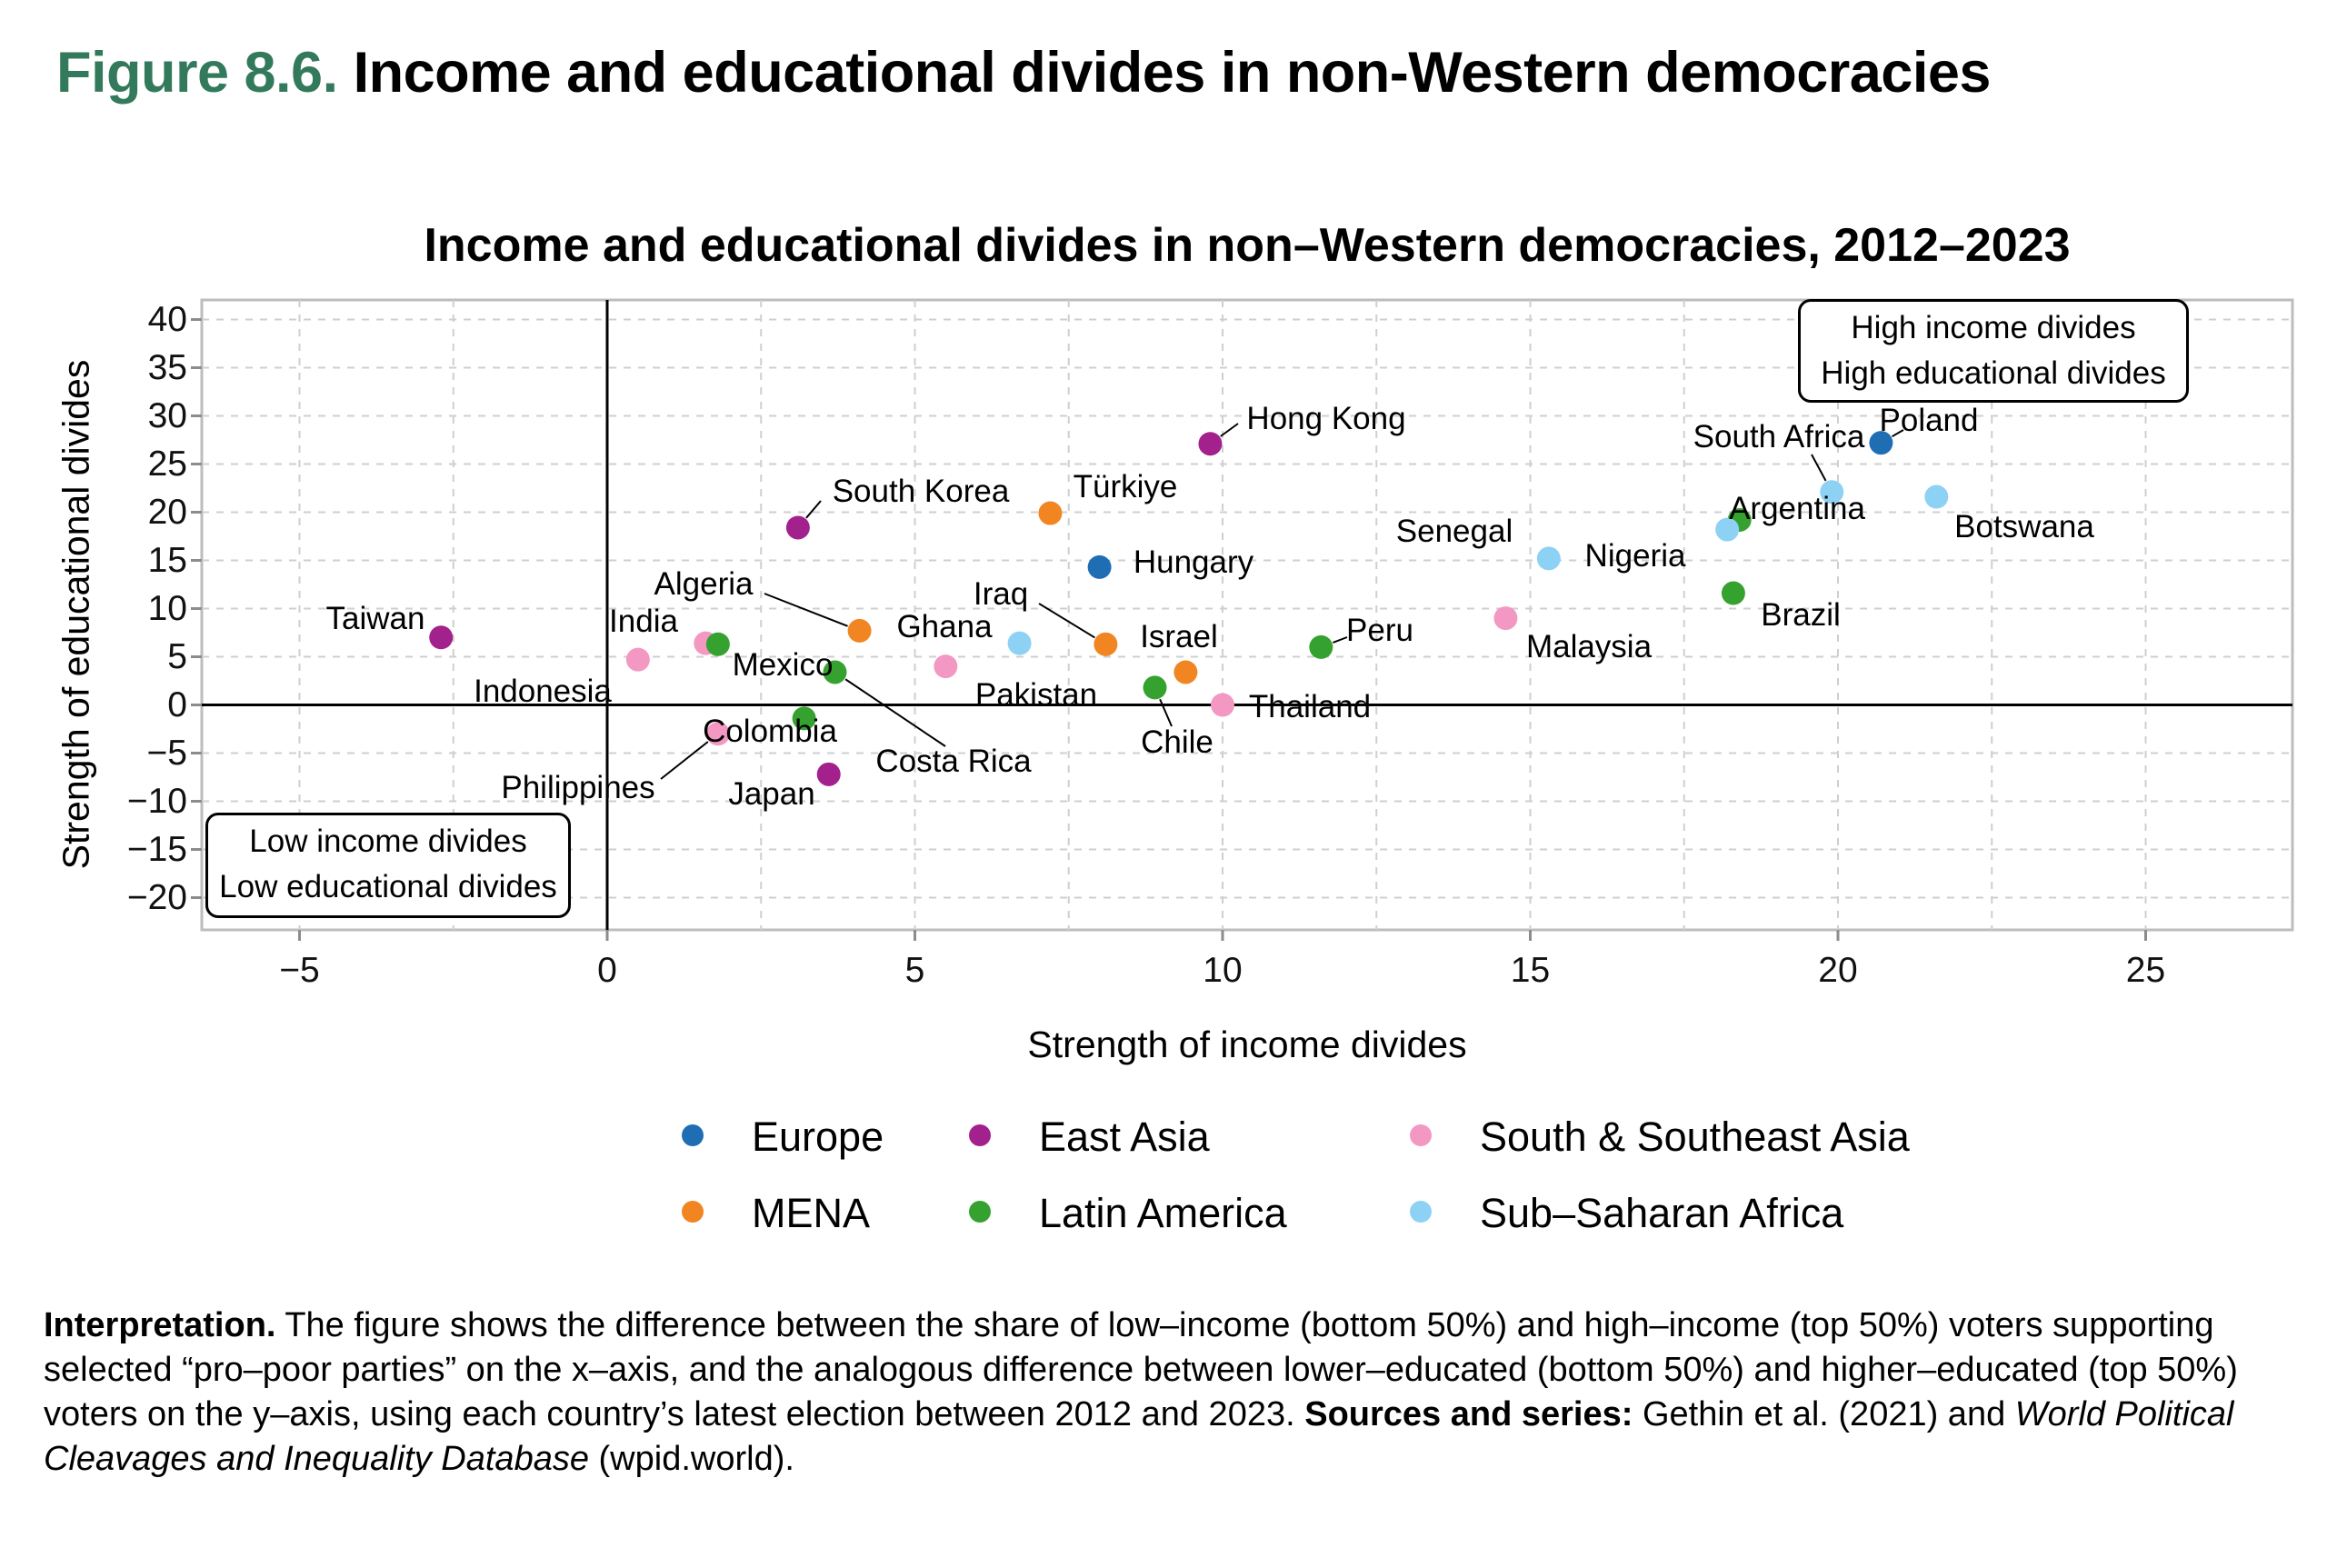 The height and width of the screenshot is (1568, 2327). Describe the element at coordinates (160, 1325) in the screenshot. I see `caption-bold-segment: Interpretation.` at that location.